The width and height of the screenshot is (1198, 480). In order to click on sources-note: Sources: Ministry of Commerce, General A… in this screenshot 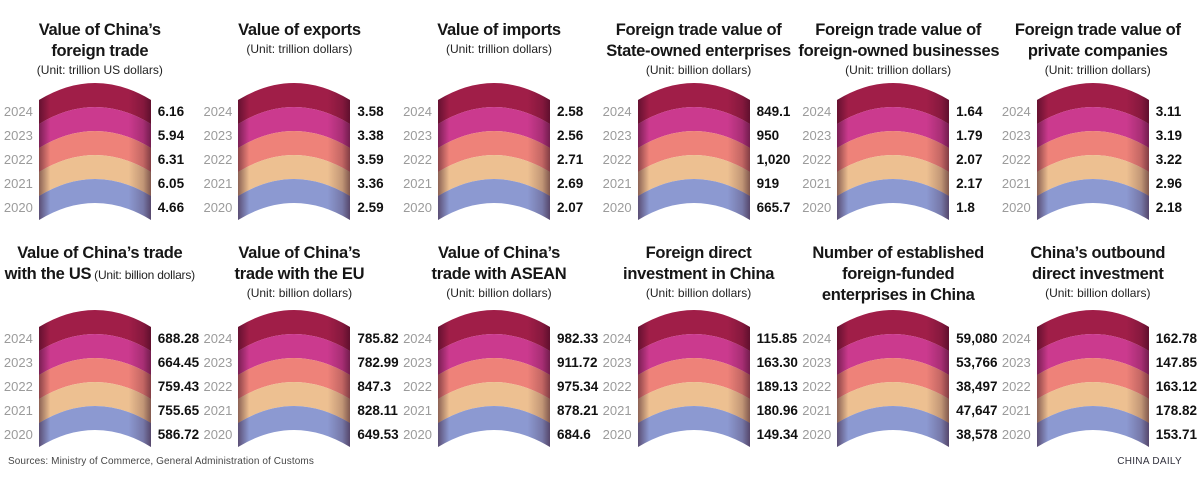, I will do `click(161, 461)`.